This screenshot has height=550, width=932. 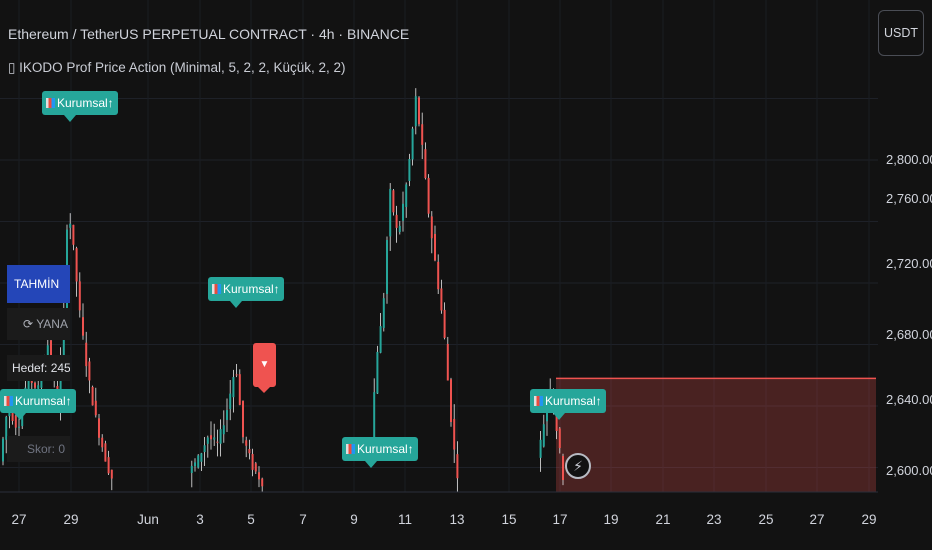 I want to click on time-tick: 9, so click(x=354, y=519).